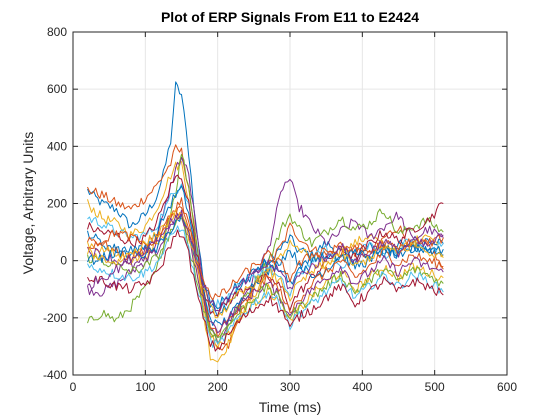  Describe the element at coordinates (290, 407) in the screenshot. I see `x-axis-label: Time (ms)` at that location.